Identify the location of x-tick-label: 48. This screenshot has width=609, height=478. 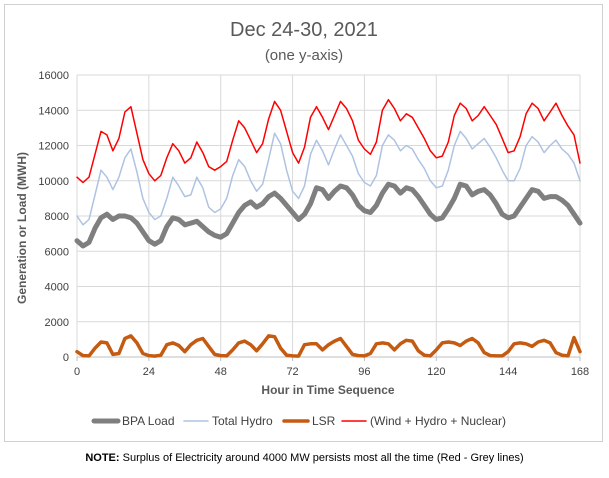
(221, 372).